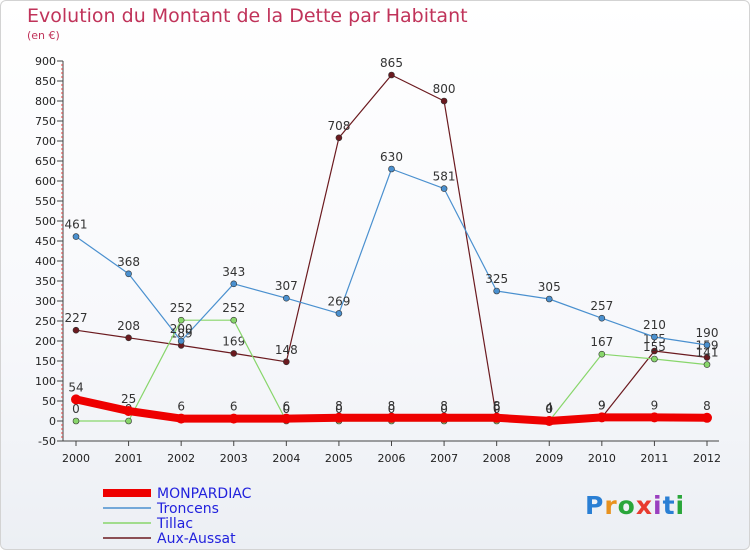 This screenshot has height=550, width=750. Describe the element at coordinates (45, 241) in the screenshot. I see `y-tick-label: 450` at that location.